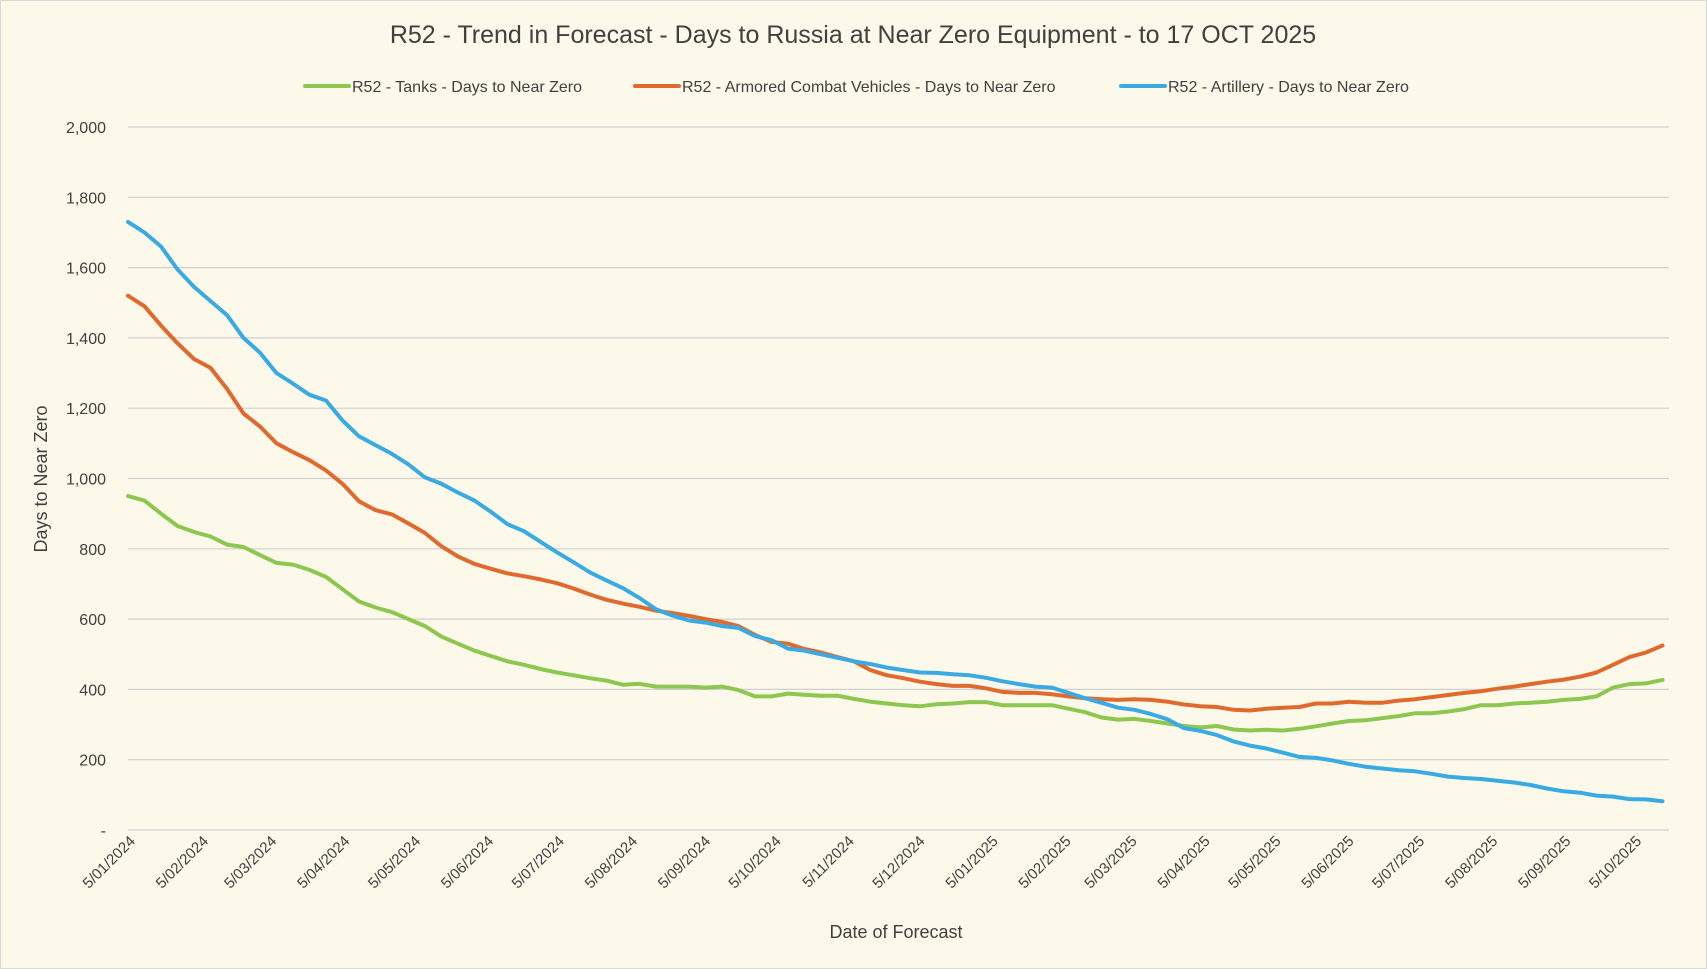 Image resolution: width=1707 pixels, height=969 pixels. Describe the element at coordinates (92, 690) in the screenshot. I see `y-tick-label: 400` at that location.